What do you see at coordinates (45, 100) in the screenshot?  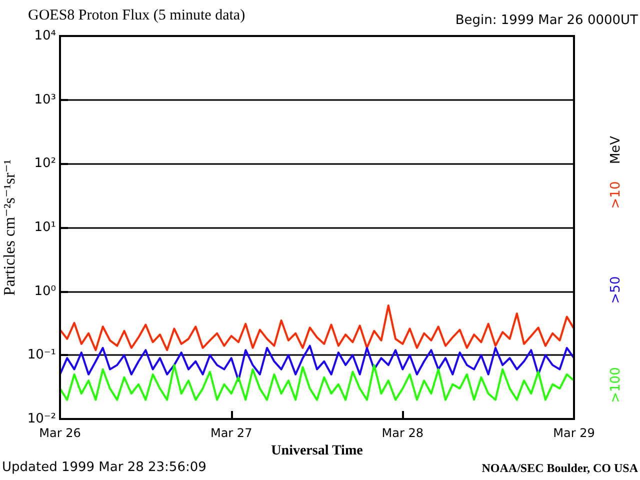 I see `y-tick-label: 10³` at bounding box center [45, 100].